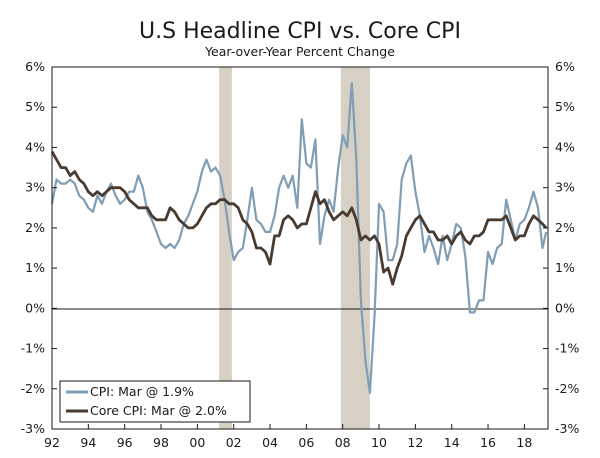  What do you see at coordinates (565, 146) in the screenshot?
I see `y-tick-label-right: 4%` at bounding box center [565, 146].